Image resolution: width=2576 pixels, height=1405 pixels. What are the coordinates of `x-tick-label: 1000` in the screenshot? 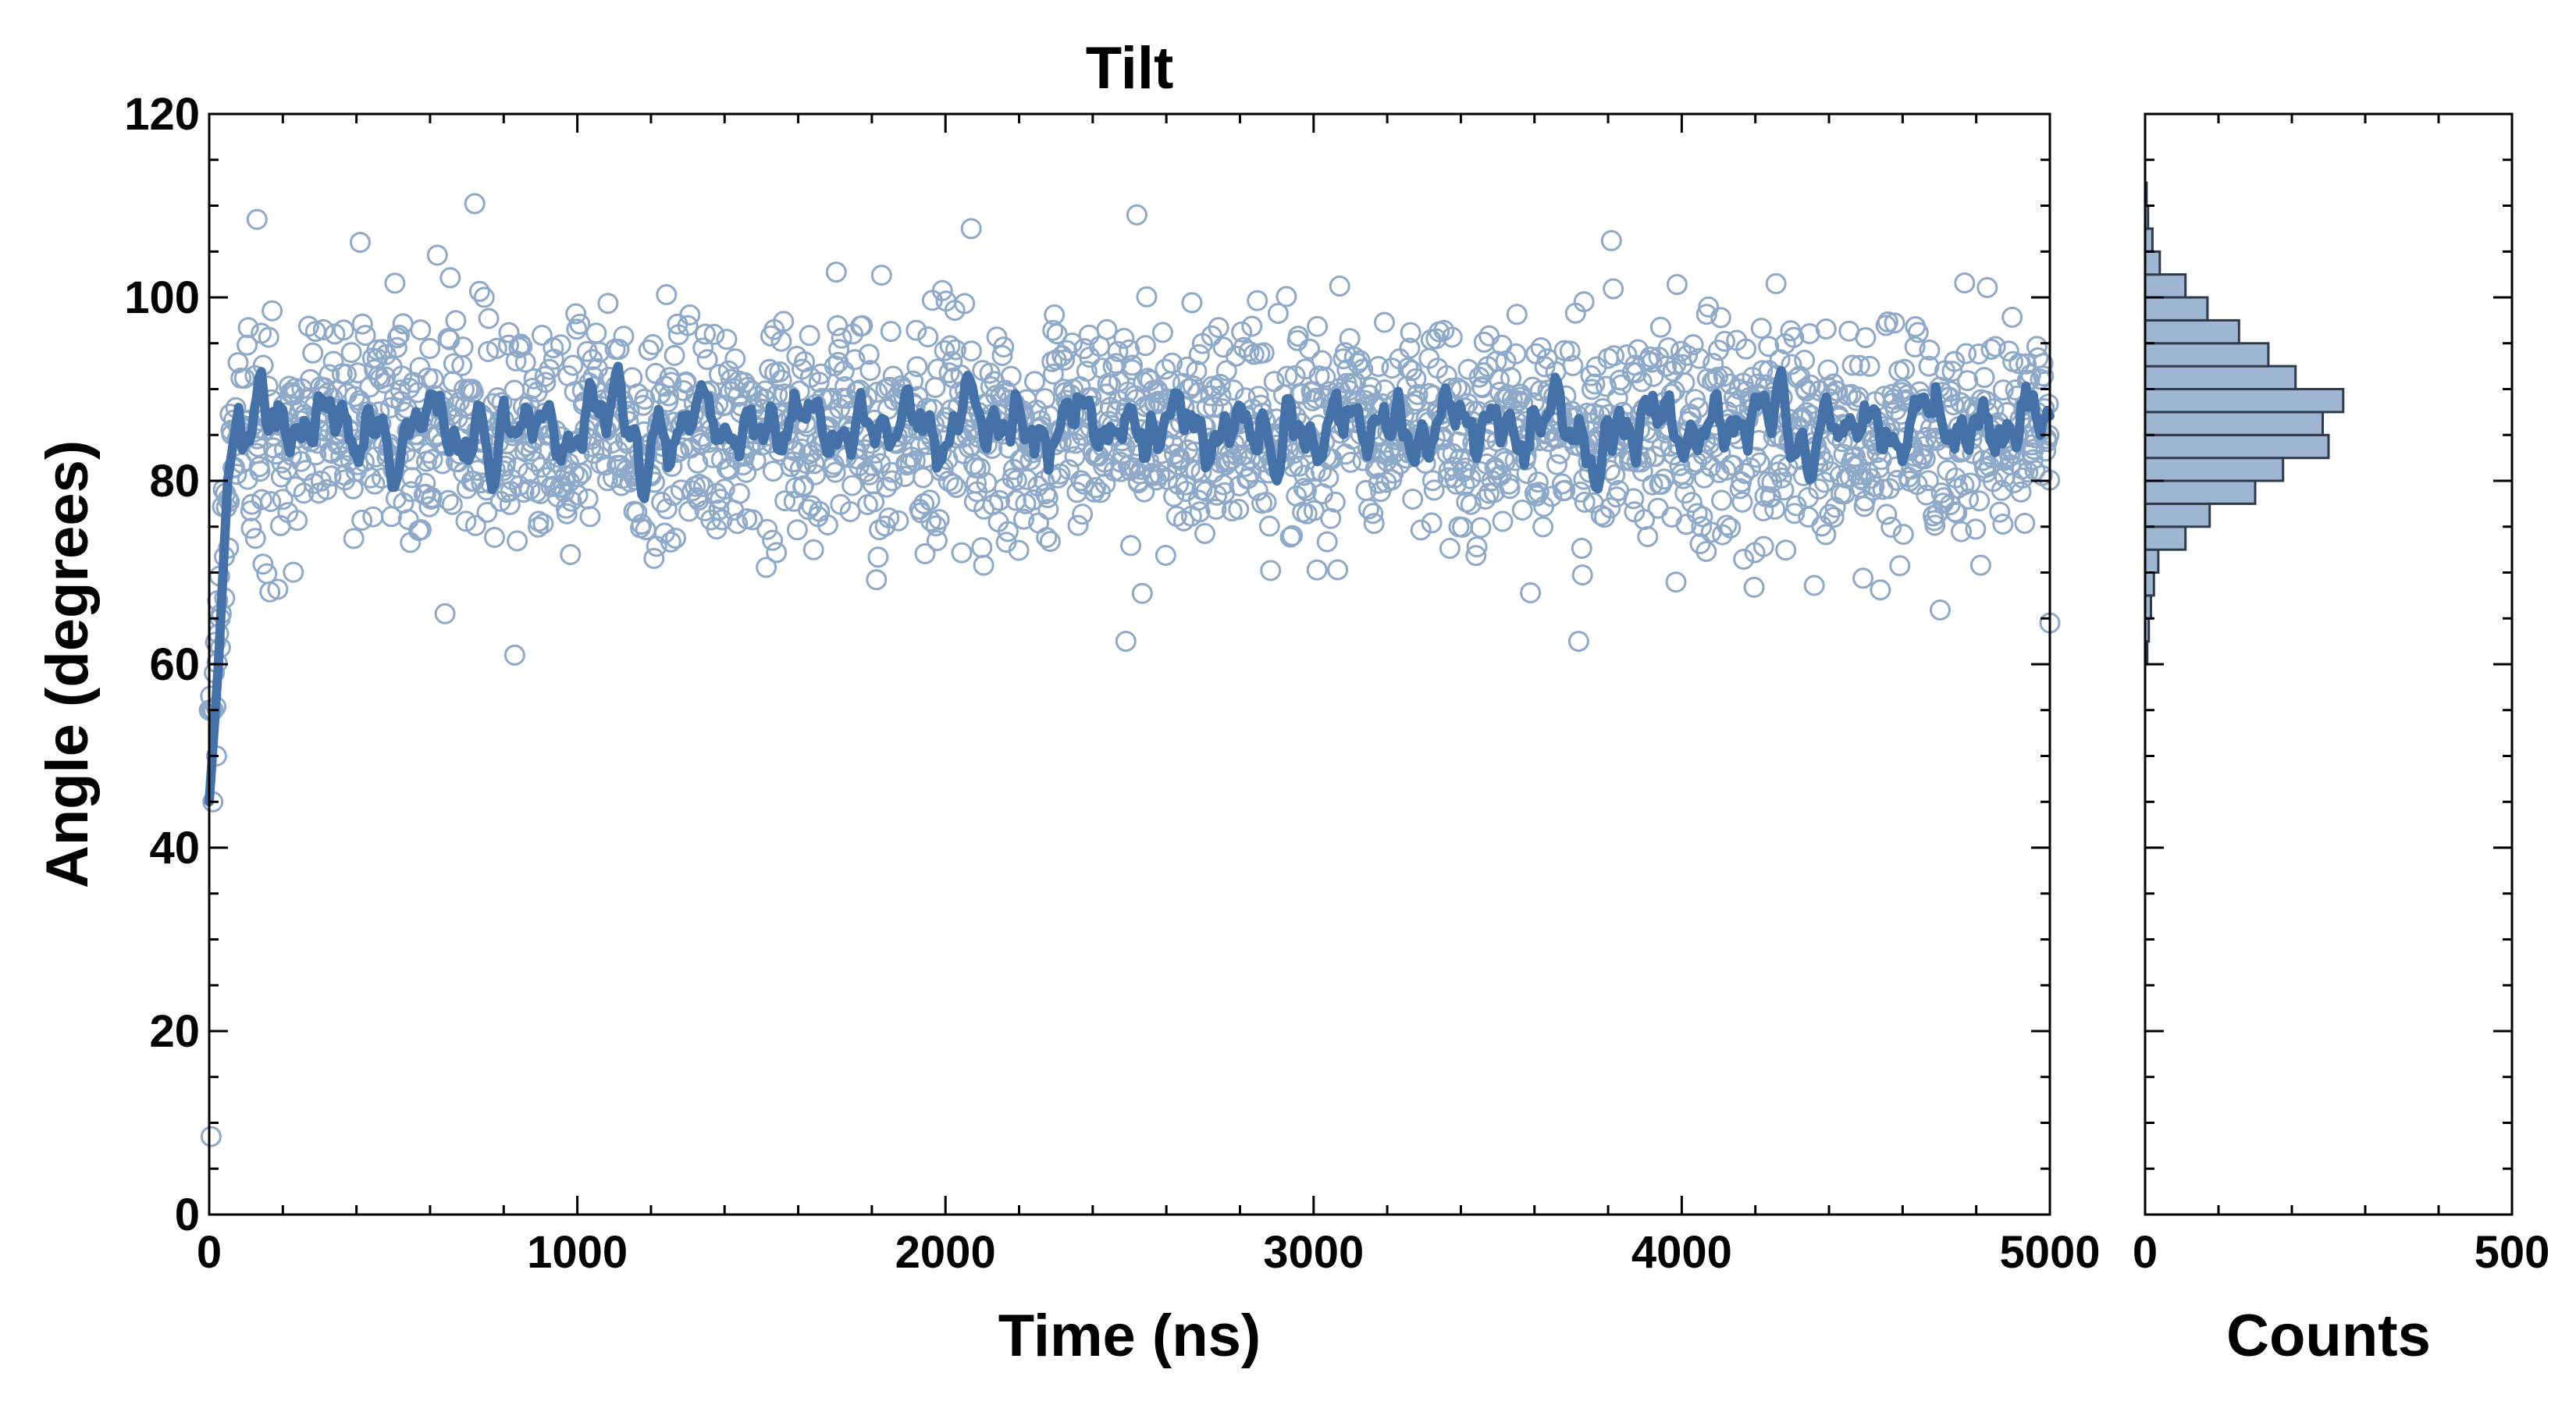 It's located at (577, 1252).